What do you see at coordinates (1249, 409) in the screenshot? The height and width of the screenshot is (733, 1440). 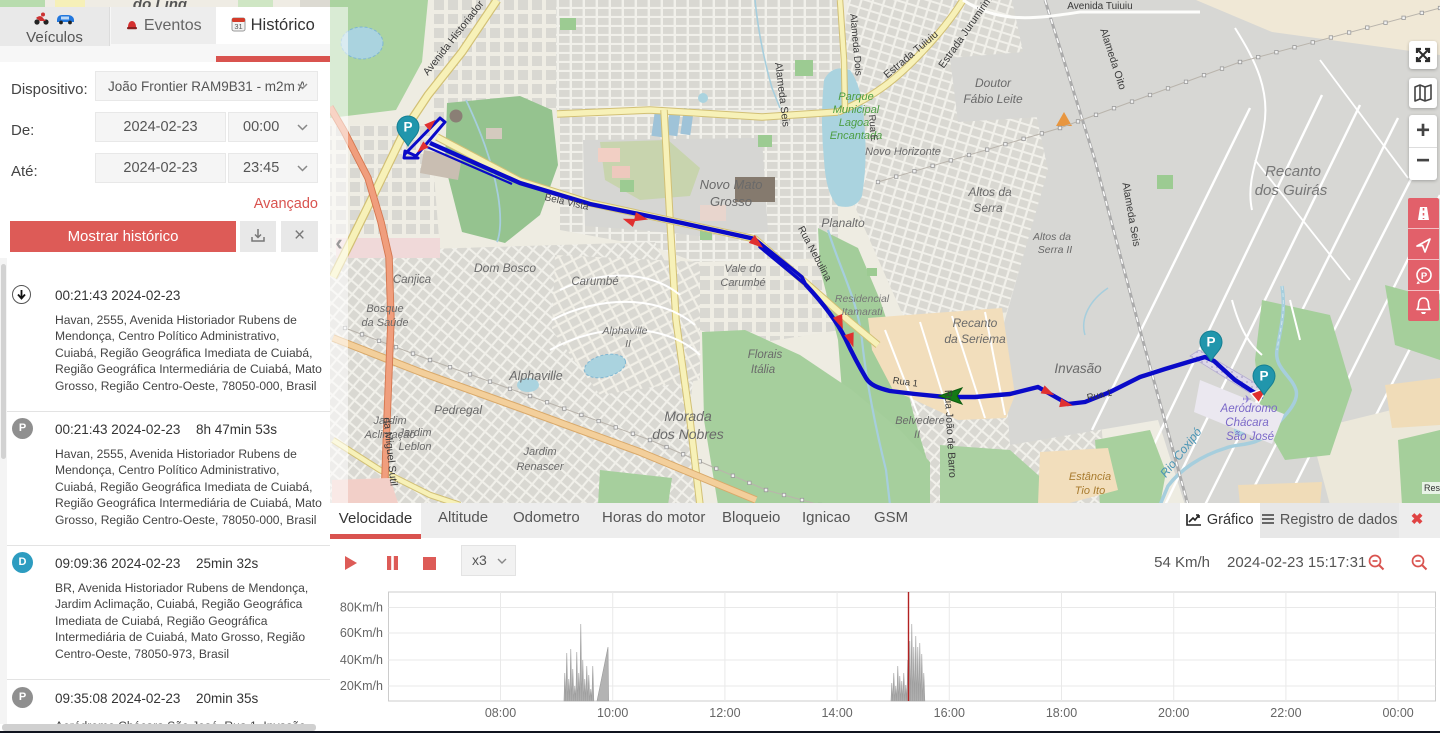 I see `svg-text: Aeródromo` at bounding box center [1249, 409].